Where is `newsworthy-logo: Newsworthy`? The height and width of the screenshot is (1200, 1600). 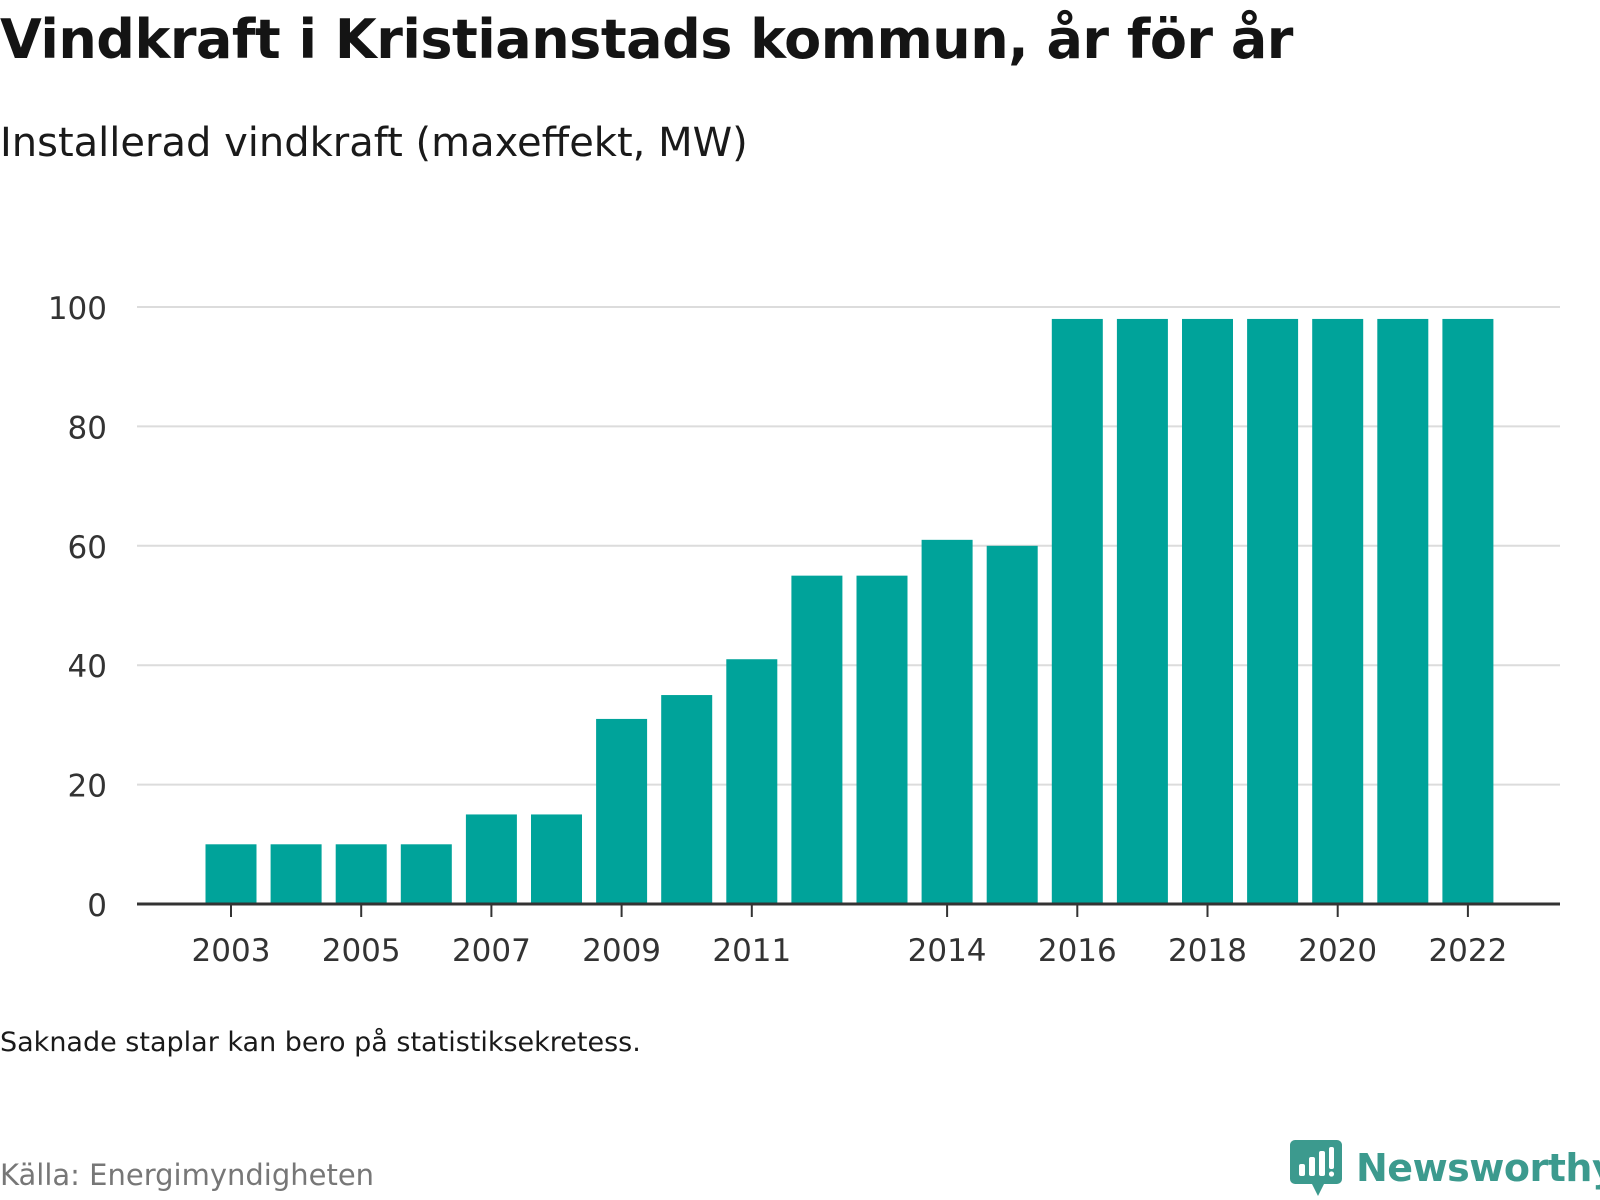
newsworthy-logo: Newsworthy is located at coordinates (1445, 1168).